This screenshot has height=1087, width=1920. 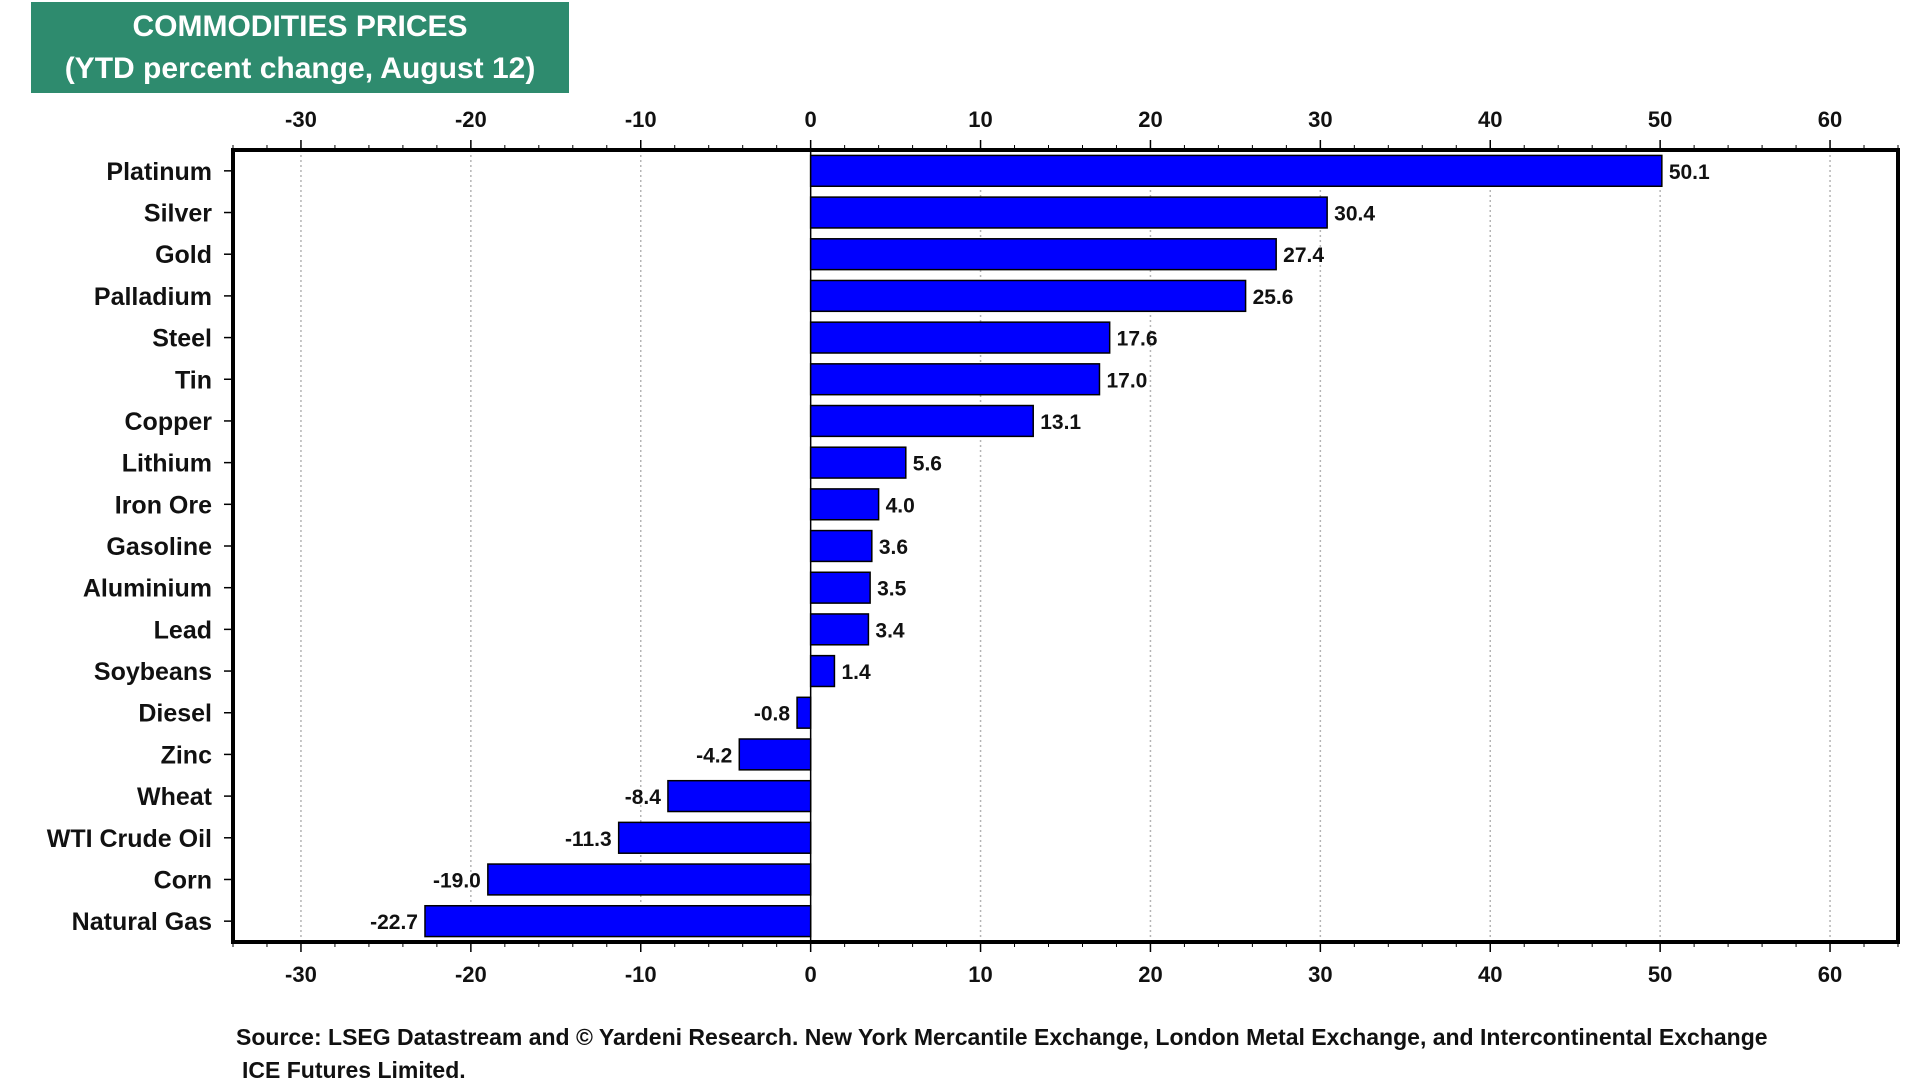 What do you see at coordinates (147, 589) in the screenshot?
I see `category-label: Aluminium` at bounding box center [147, 589].